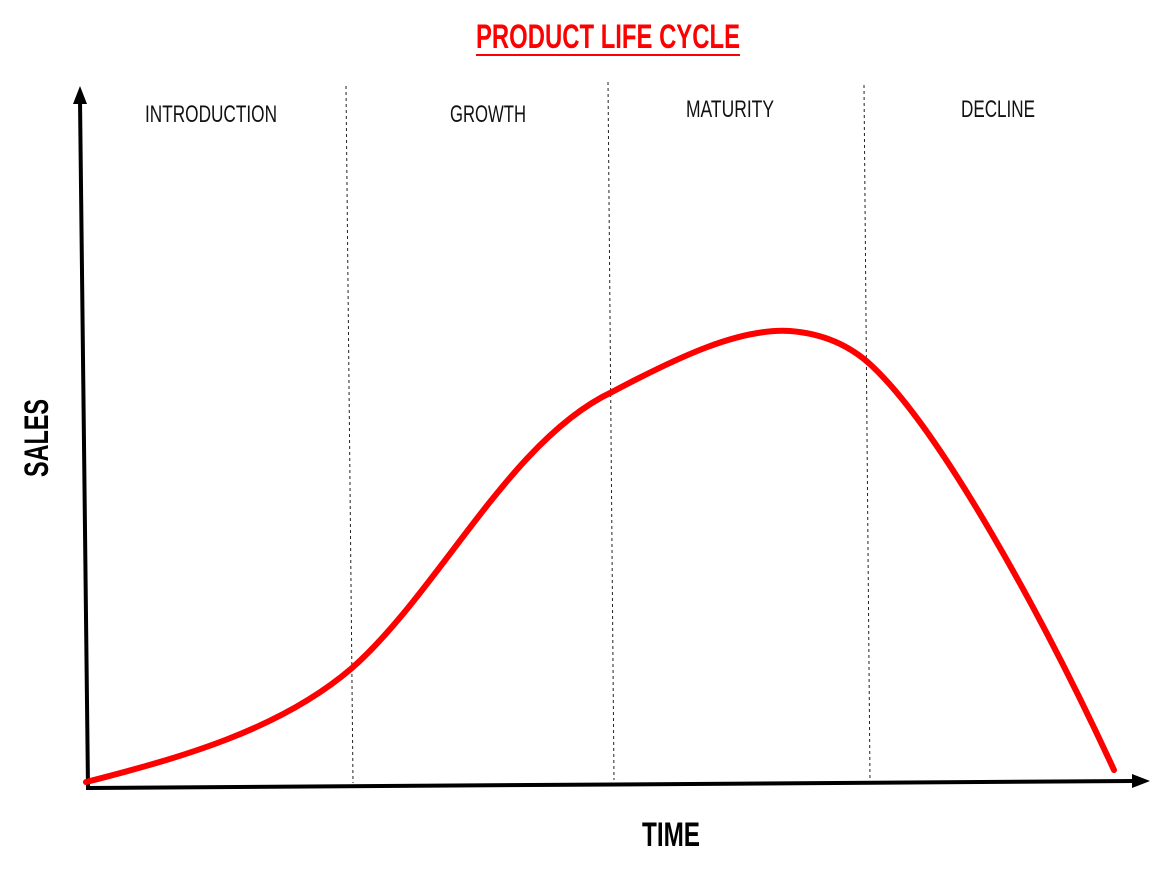 The width and height of the screenshot is (1165, 878). Describe the element at coordinates (998, 109) in the screenshot. I see `stage-label-decline: DECLINE` at that location.